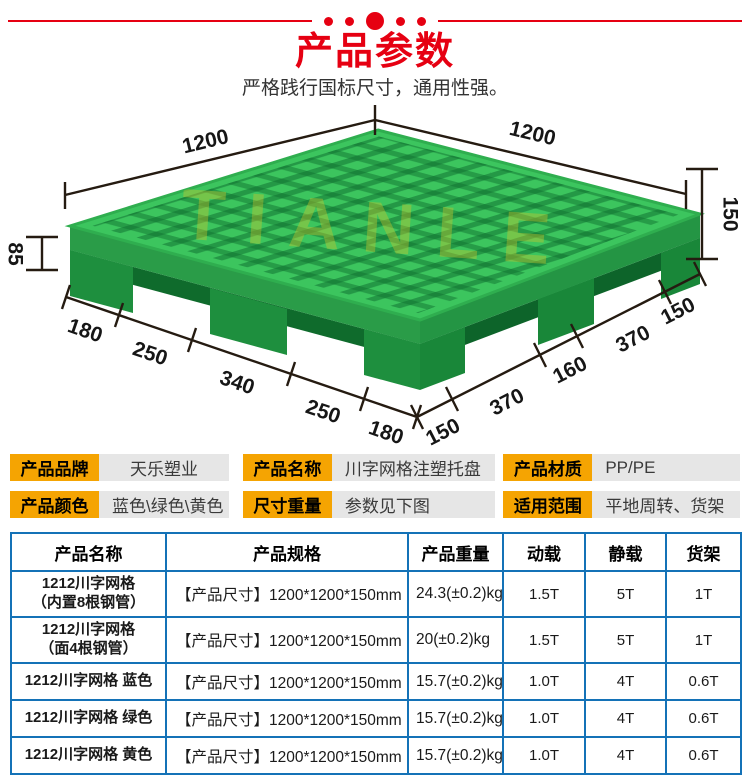  I want to click on cell-product-name: 1212川字网格 蓝色, so click(88, 681).